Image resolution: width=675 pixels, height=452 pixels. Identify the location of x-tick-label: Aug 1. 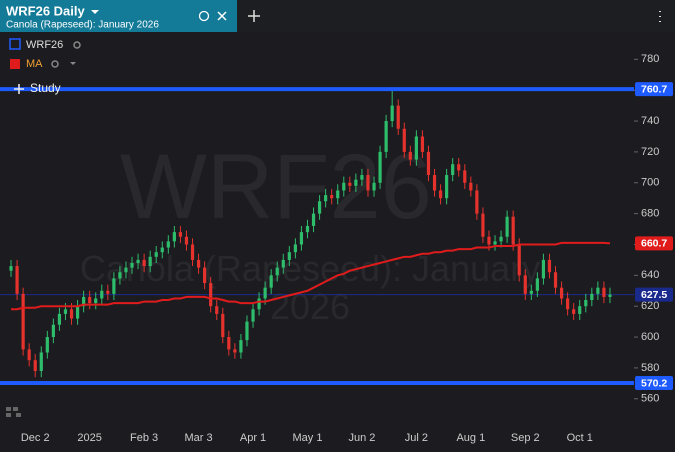
(470, 438).